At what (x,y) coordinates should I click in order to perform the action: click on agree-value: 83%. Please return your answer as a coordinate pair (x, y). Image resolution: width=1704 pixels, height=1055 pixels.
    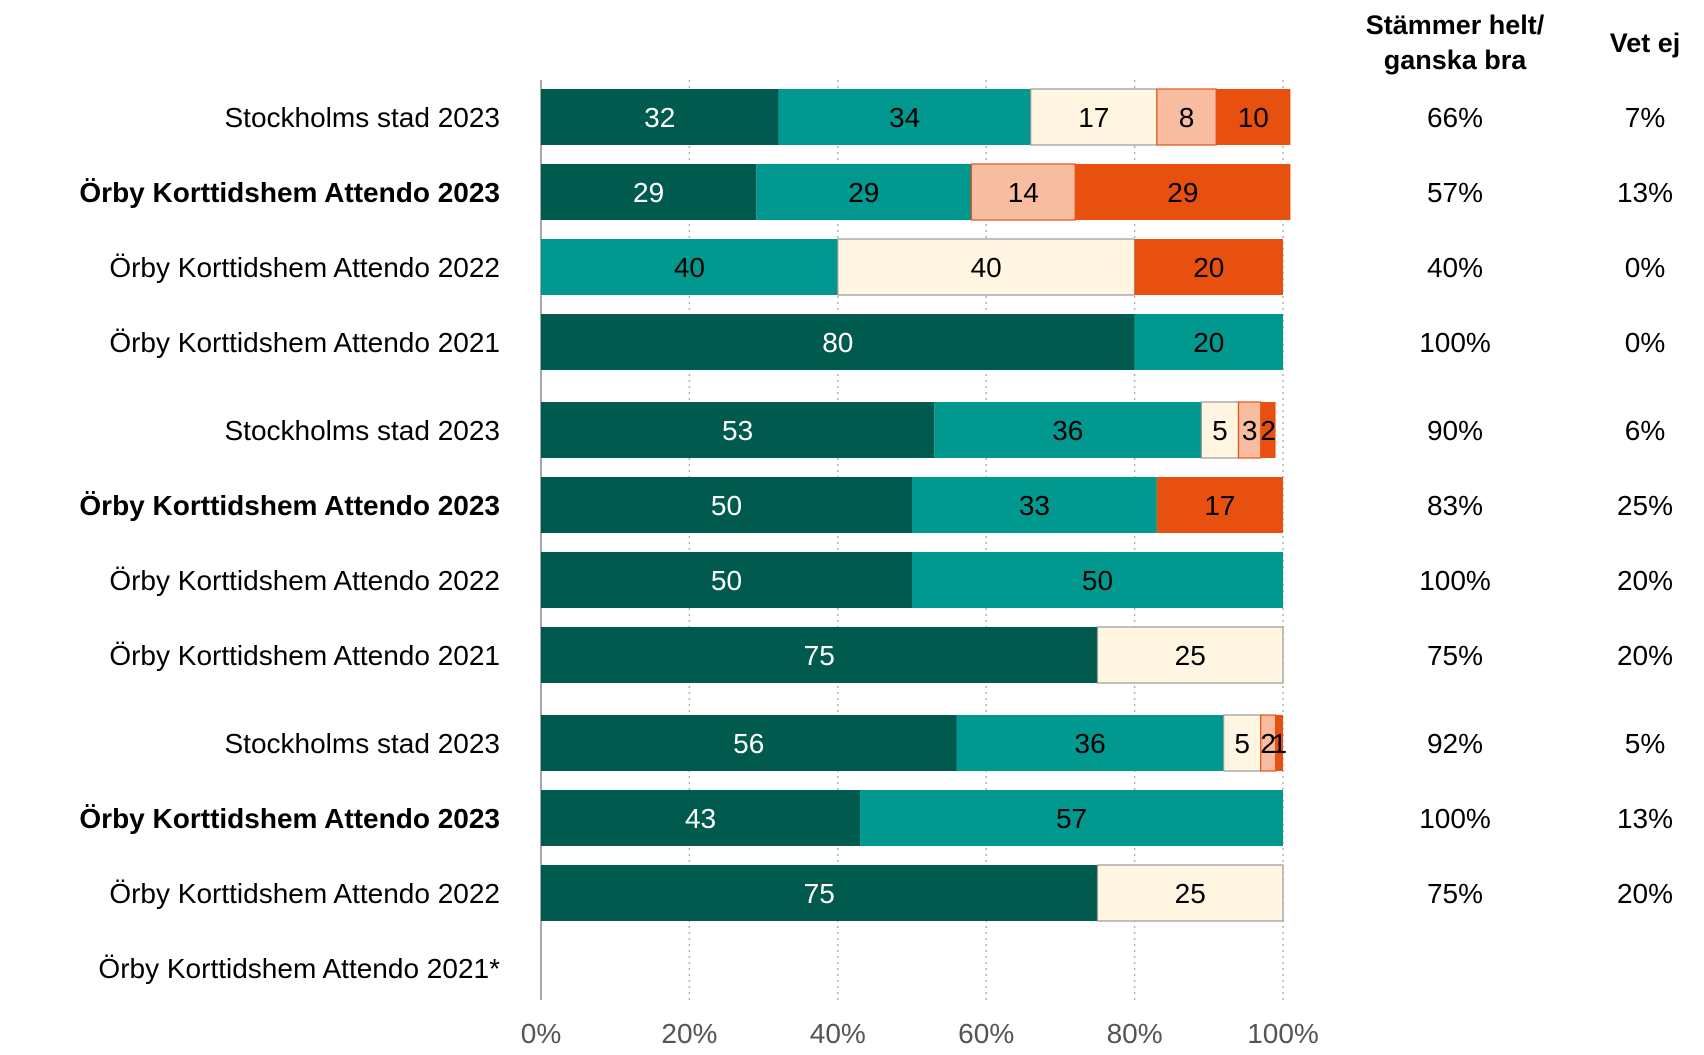
    Looking at the image, I should click on (1455, 505).